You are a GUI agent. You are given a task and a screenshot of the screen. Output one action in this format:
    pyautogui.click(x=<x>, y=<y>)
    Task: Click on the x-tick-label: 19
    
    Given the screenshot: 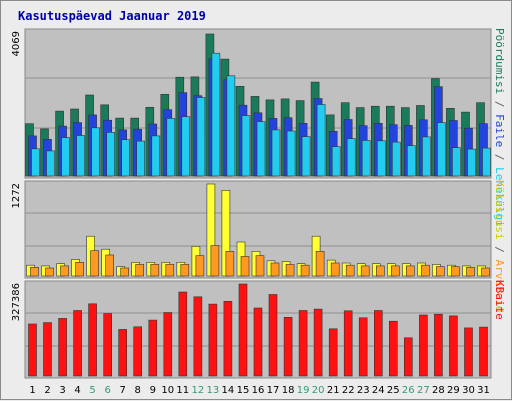 What is the action you would take?
    pyautogui.click(x=303, y=390)
    